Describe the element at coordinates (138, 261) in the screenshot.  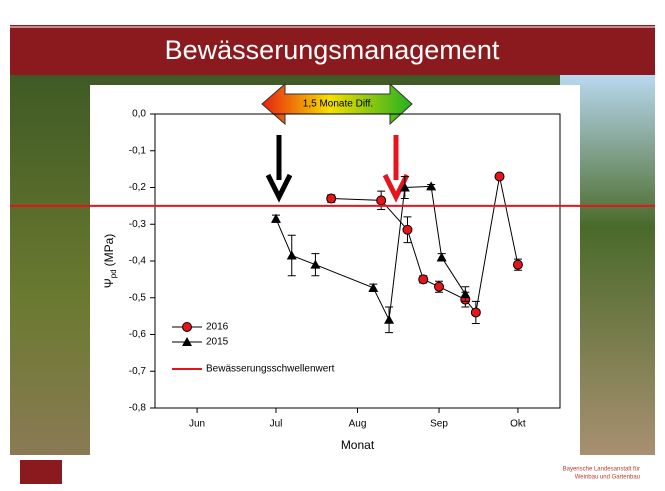
I see `y-tick-label: -0,4` at that location.